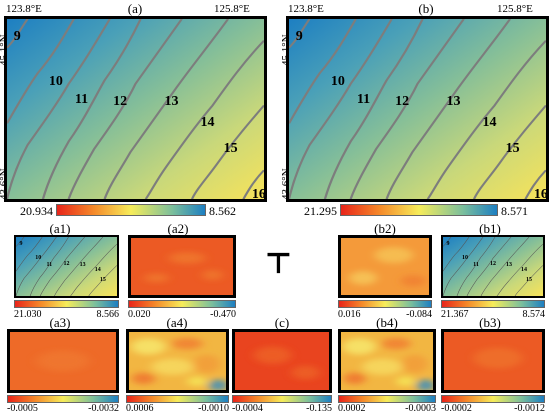 The width and height of the screenshot is (550, 415). I want to click on map-b3-field, so click(493, 361).